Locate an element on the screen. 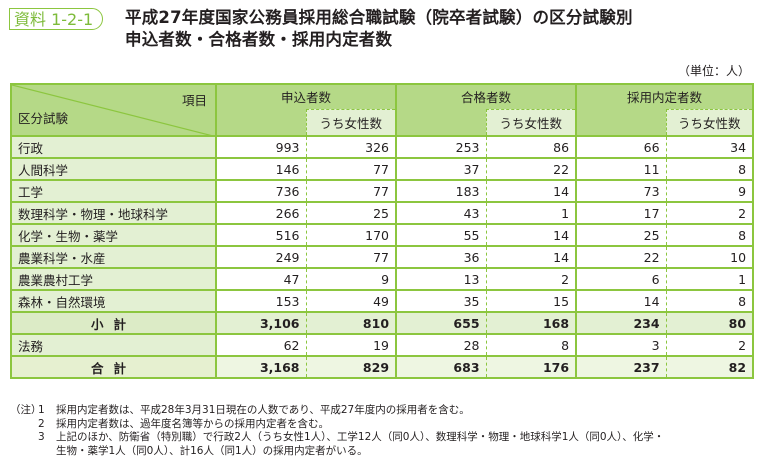 The image size is (760, 470). cell-value: 683 is located at coordinates (441, 366).